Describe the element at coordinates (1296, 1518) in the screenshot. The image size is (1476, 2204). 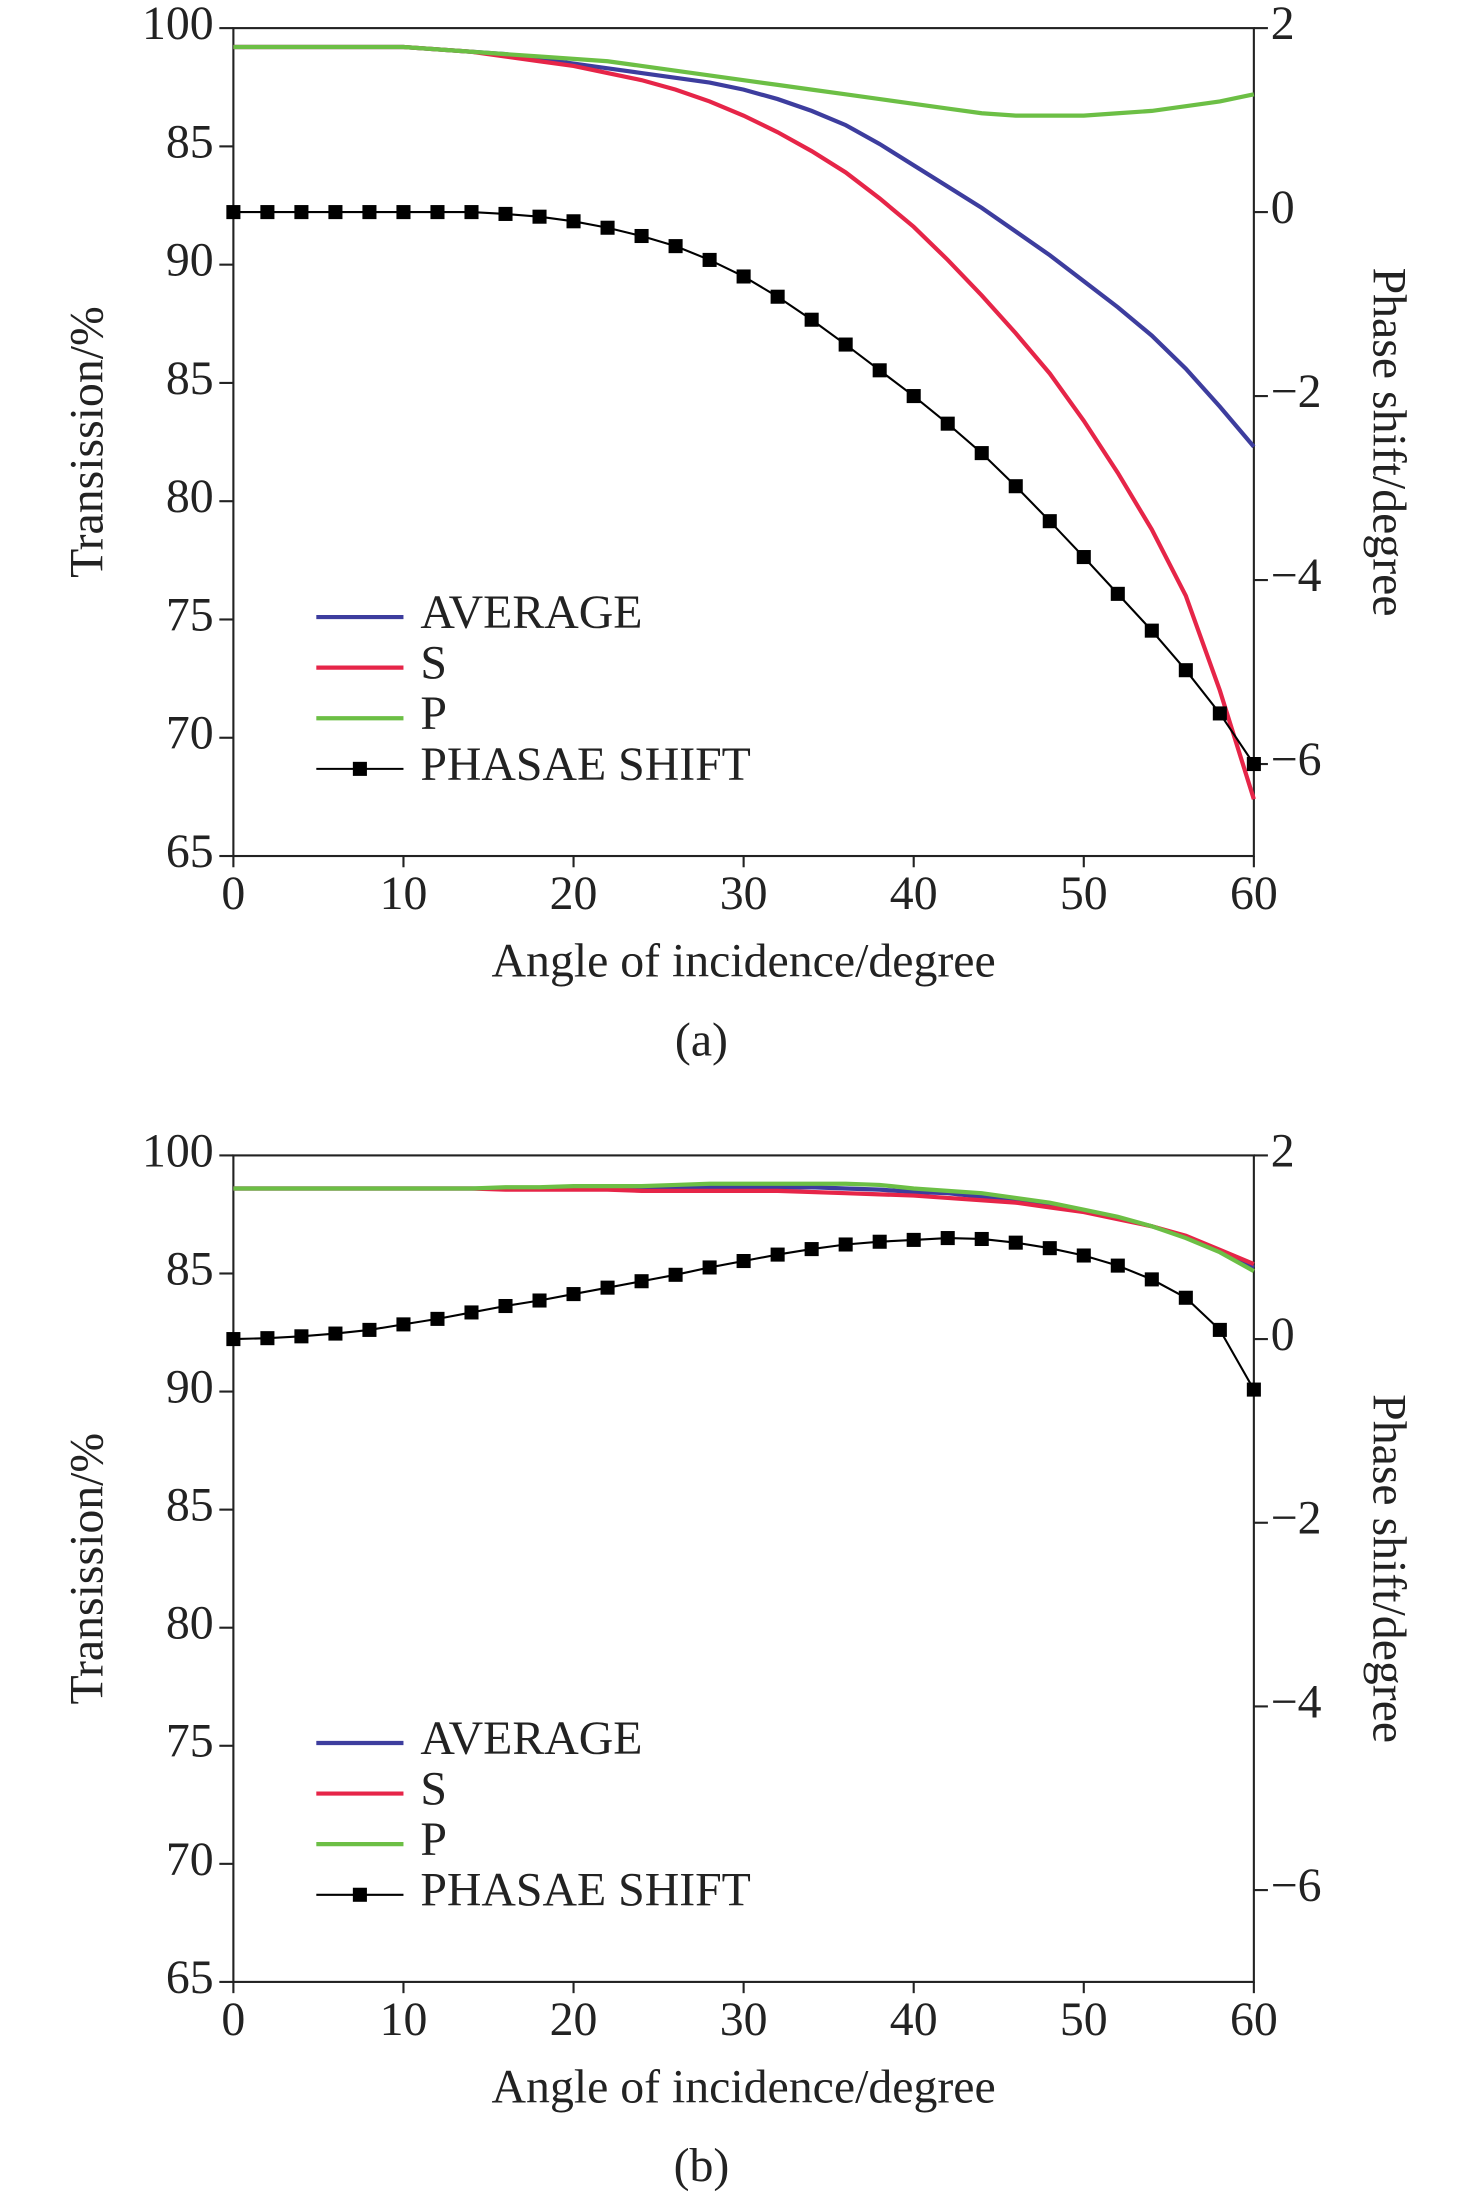
I see `y2-tick-label: −2` at that location.